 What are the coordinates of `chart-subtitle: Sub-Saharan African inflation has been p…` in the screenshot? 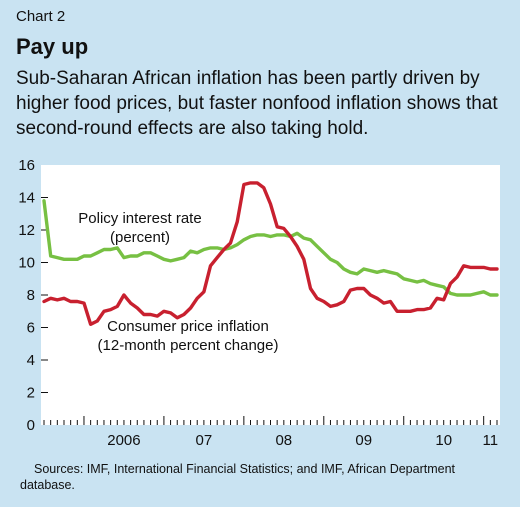 It's located at (257, 103).